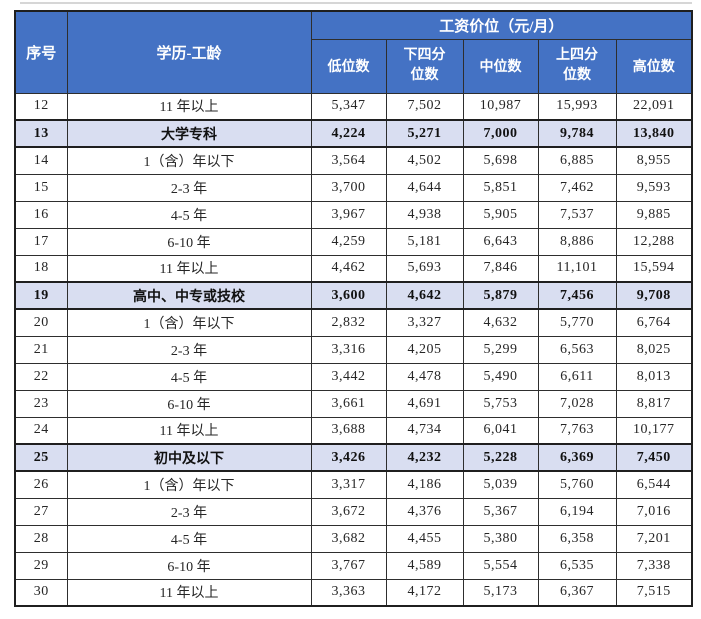 The height and width of the screenshot is (619, 701). What do you see at coordinates (424, 160) in the screenshot?
I see `row-value: 4,502` at bounding box center [424, 160].